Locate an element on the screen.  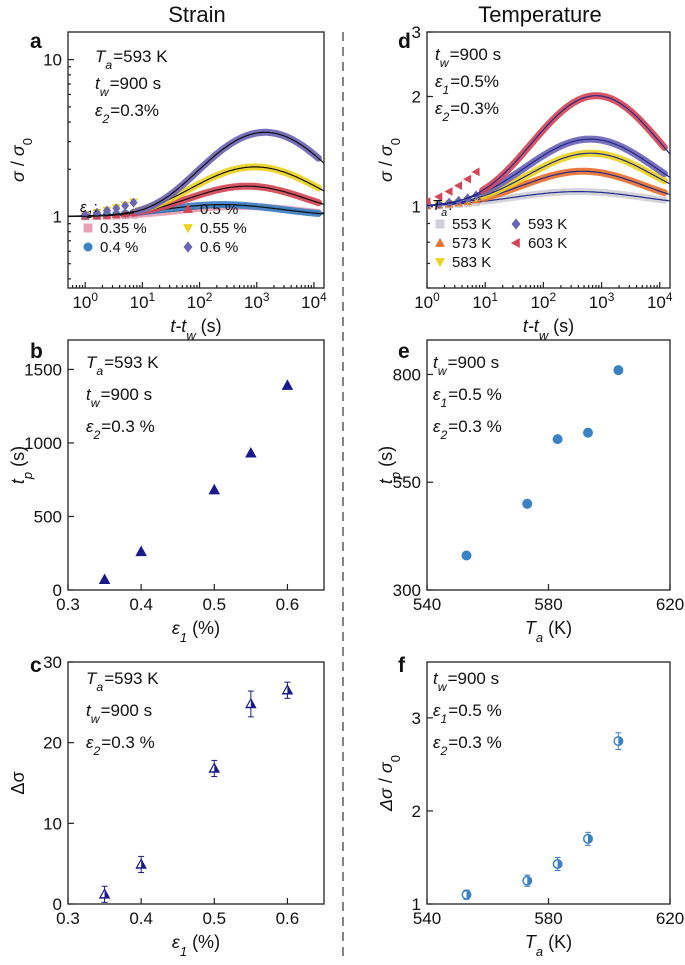
y-tick-label: 1000 is located at coordinates (43, 443).